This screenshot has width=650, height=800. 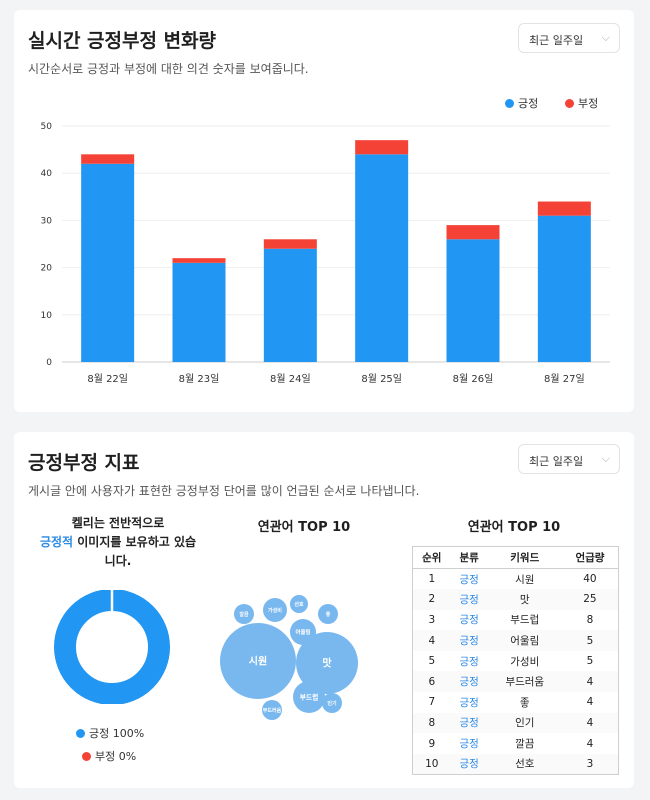 What do you see at coordinates (431, 723) in the screenshot?
I see `rank-cell: 8` at bounding box center [431, 723].